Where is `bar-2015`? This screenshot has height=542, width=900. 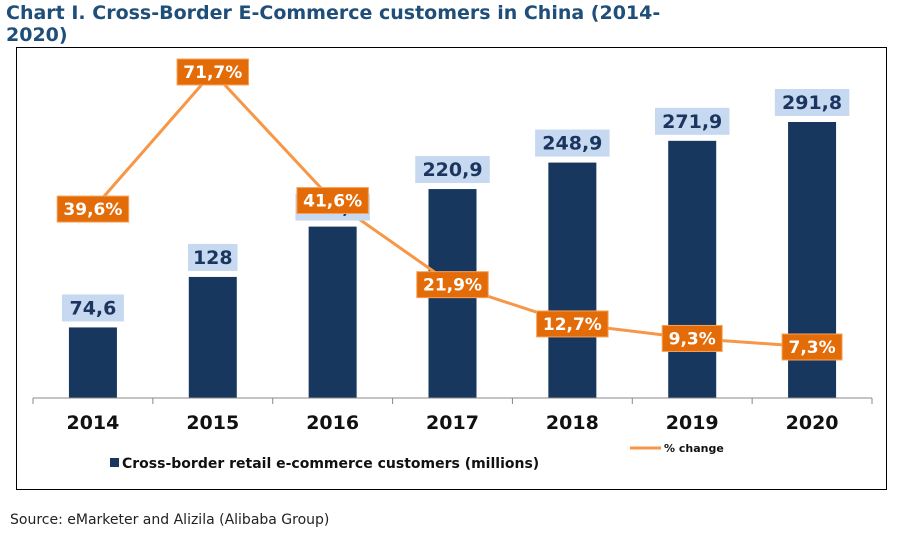 bar-2015 is located at coordinates (212, 337).